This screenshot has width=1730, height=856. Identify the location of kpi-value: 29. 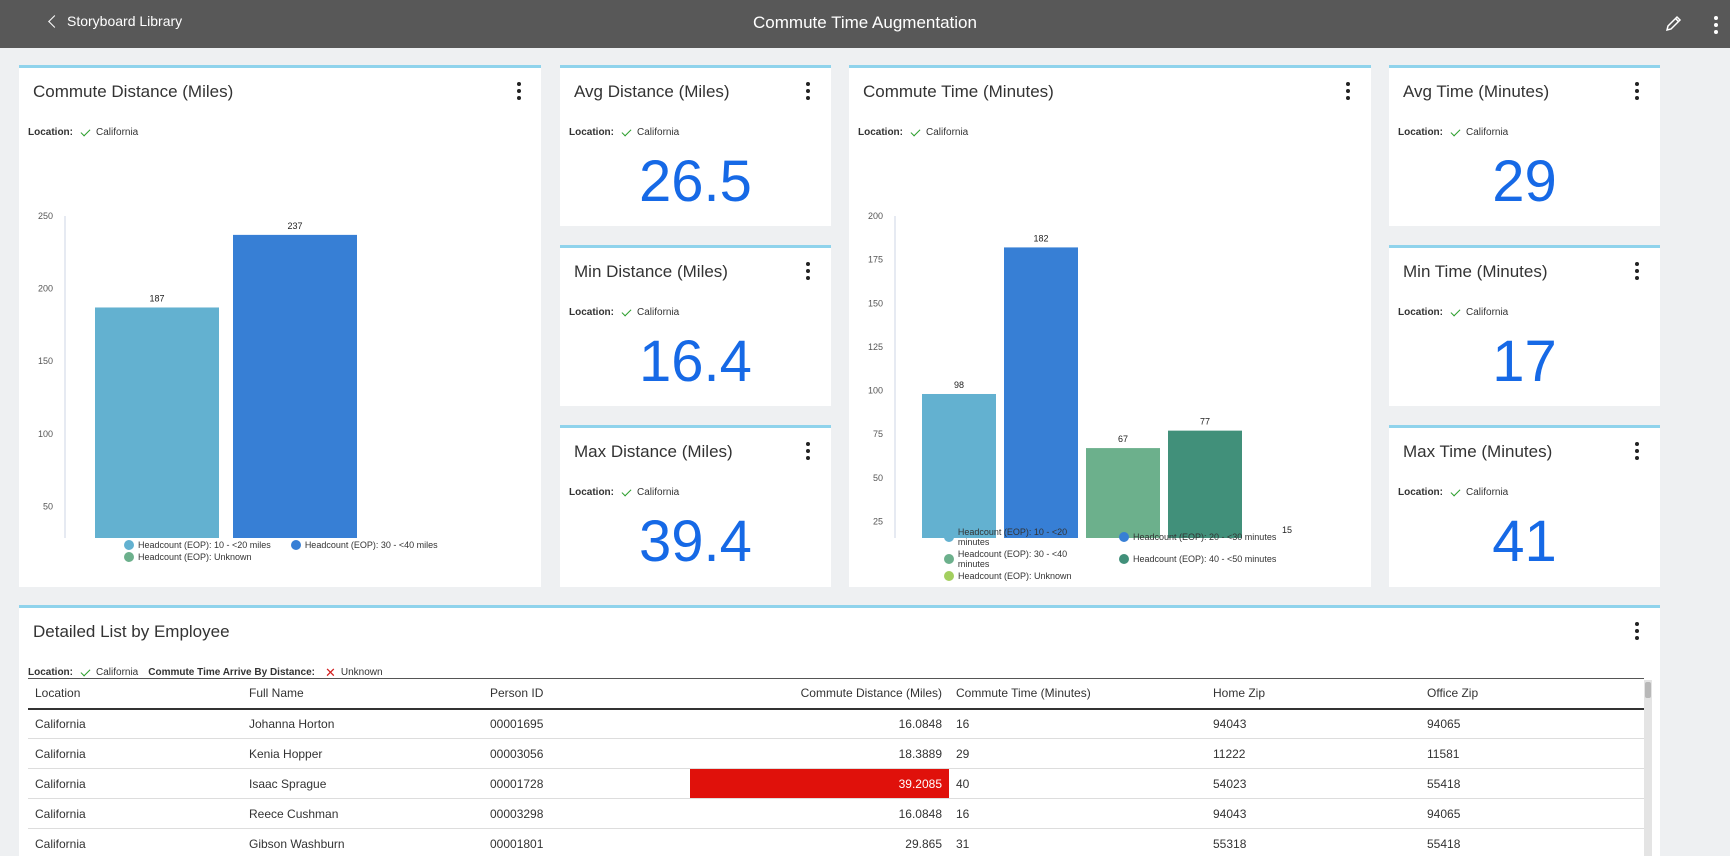
(1524, 181).